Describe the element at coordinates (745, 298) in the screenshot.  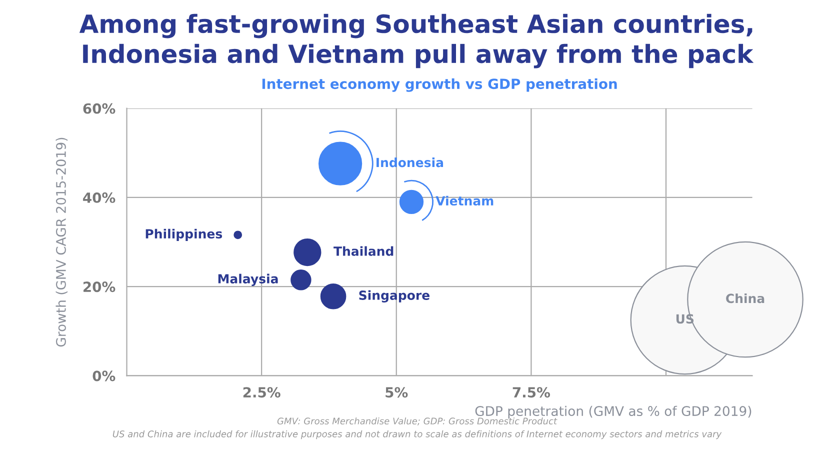
I see `annotation: China` at that location.